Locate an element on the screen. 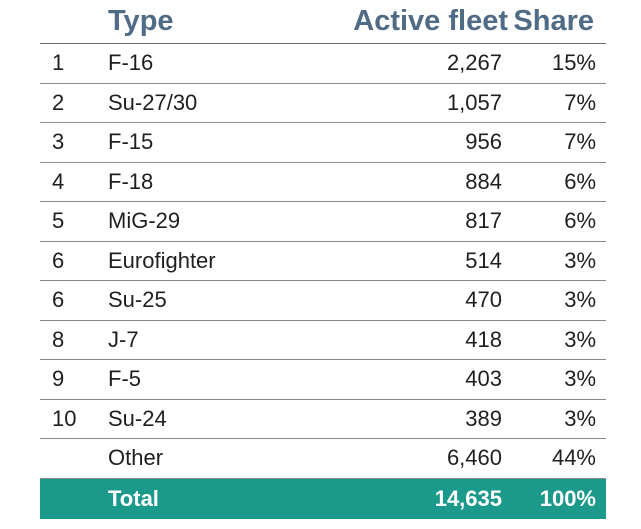  table-header: Type Active fleet Share is located at coordinates (323, 22).